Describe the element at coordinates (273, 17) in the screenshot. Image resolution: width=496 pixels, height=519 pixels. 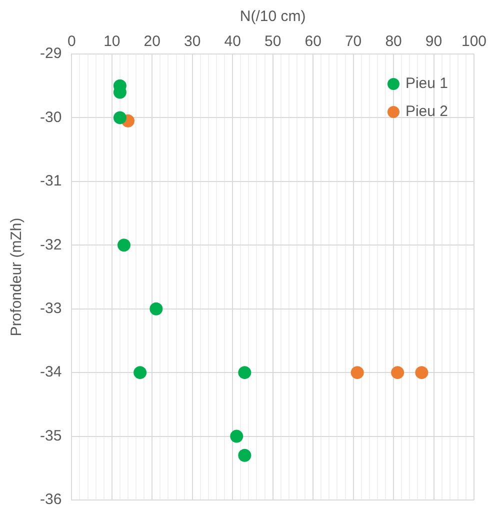
I see `x-axis-title: N(/10 cm)` at that location.